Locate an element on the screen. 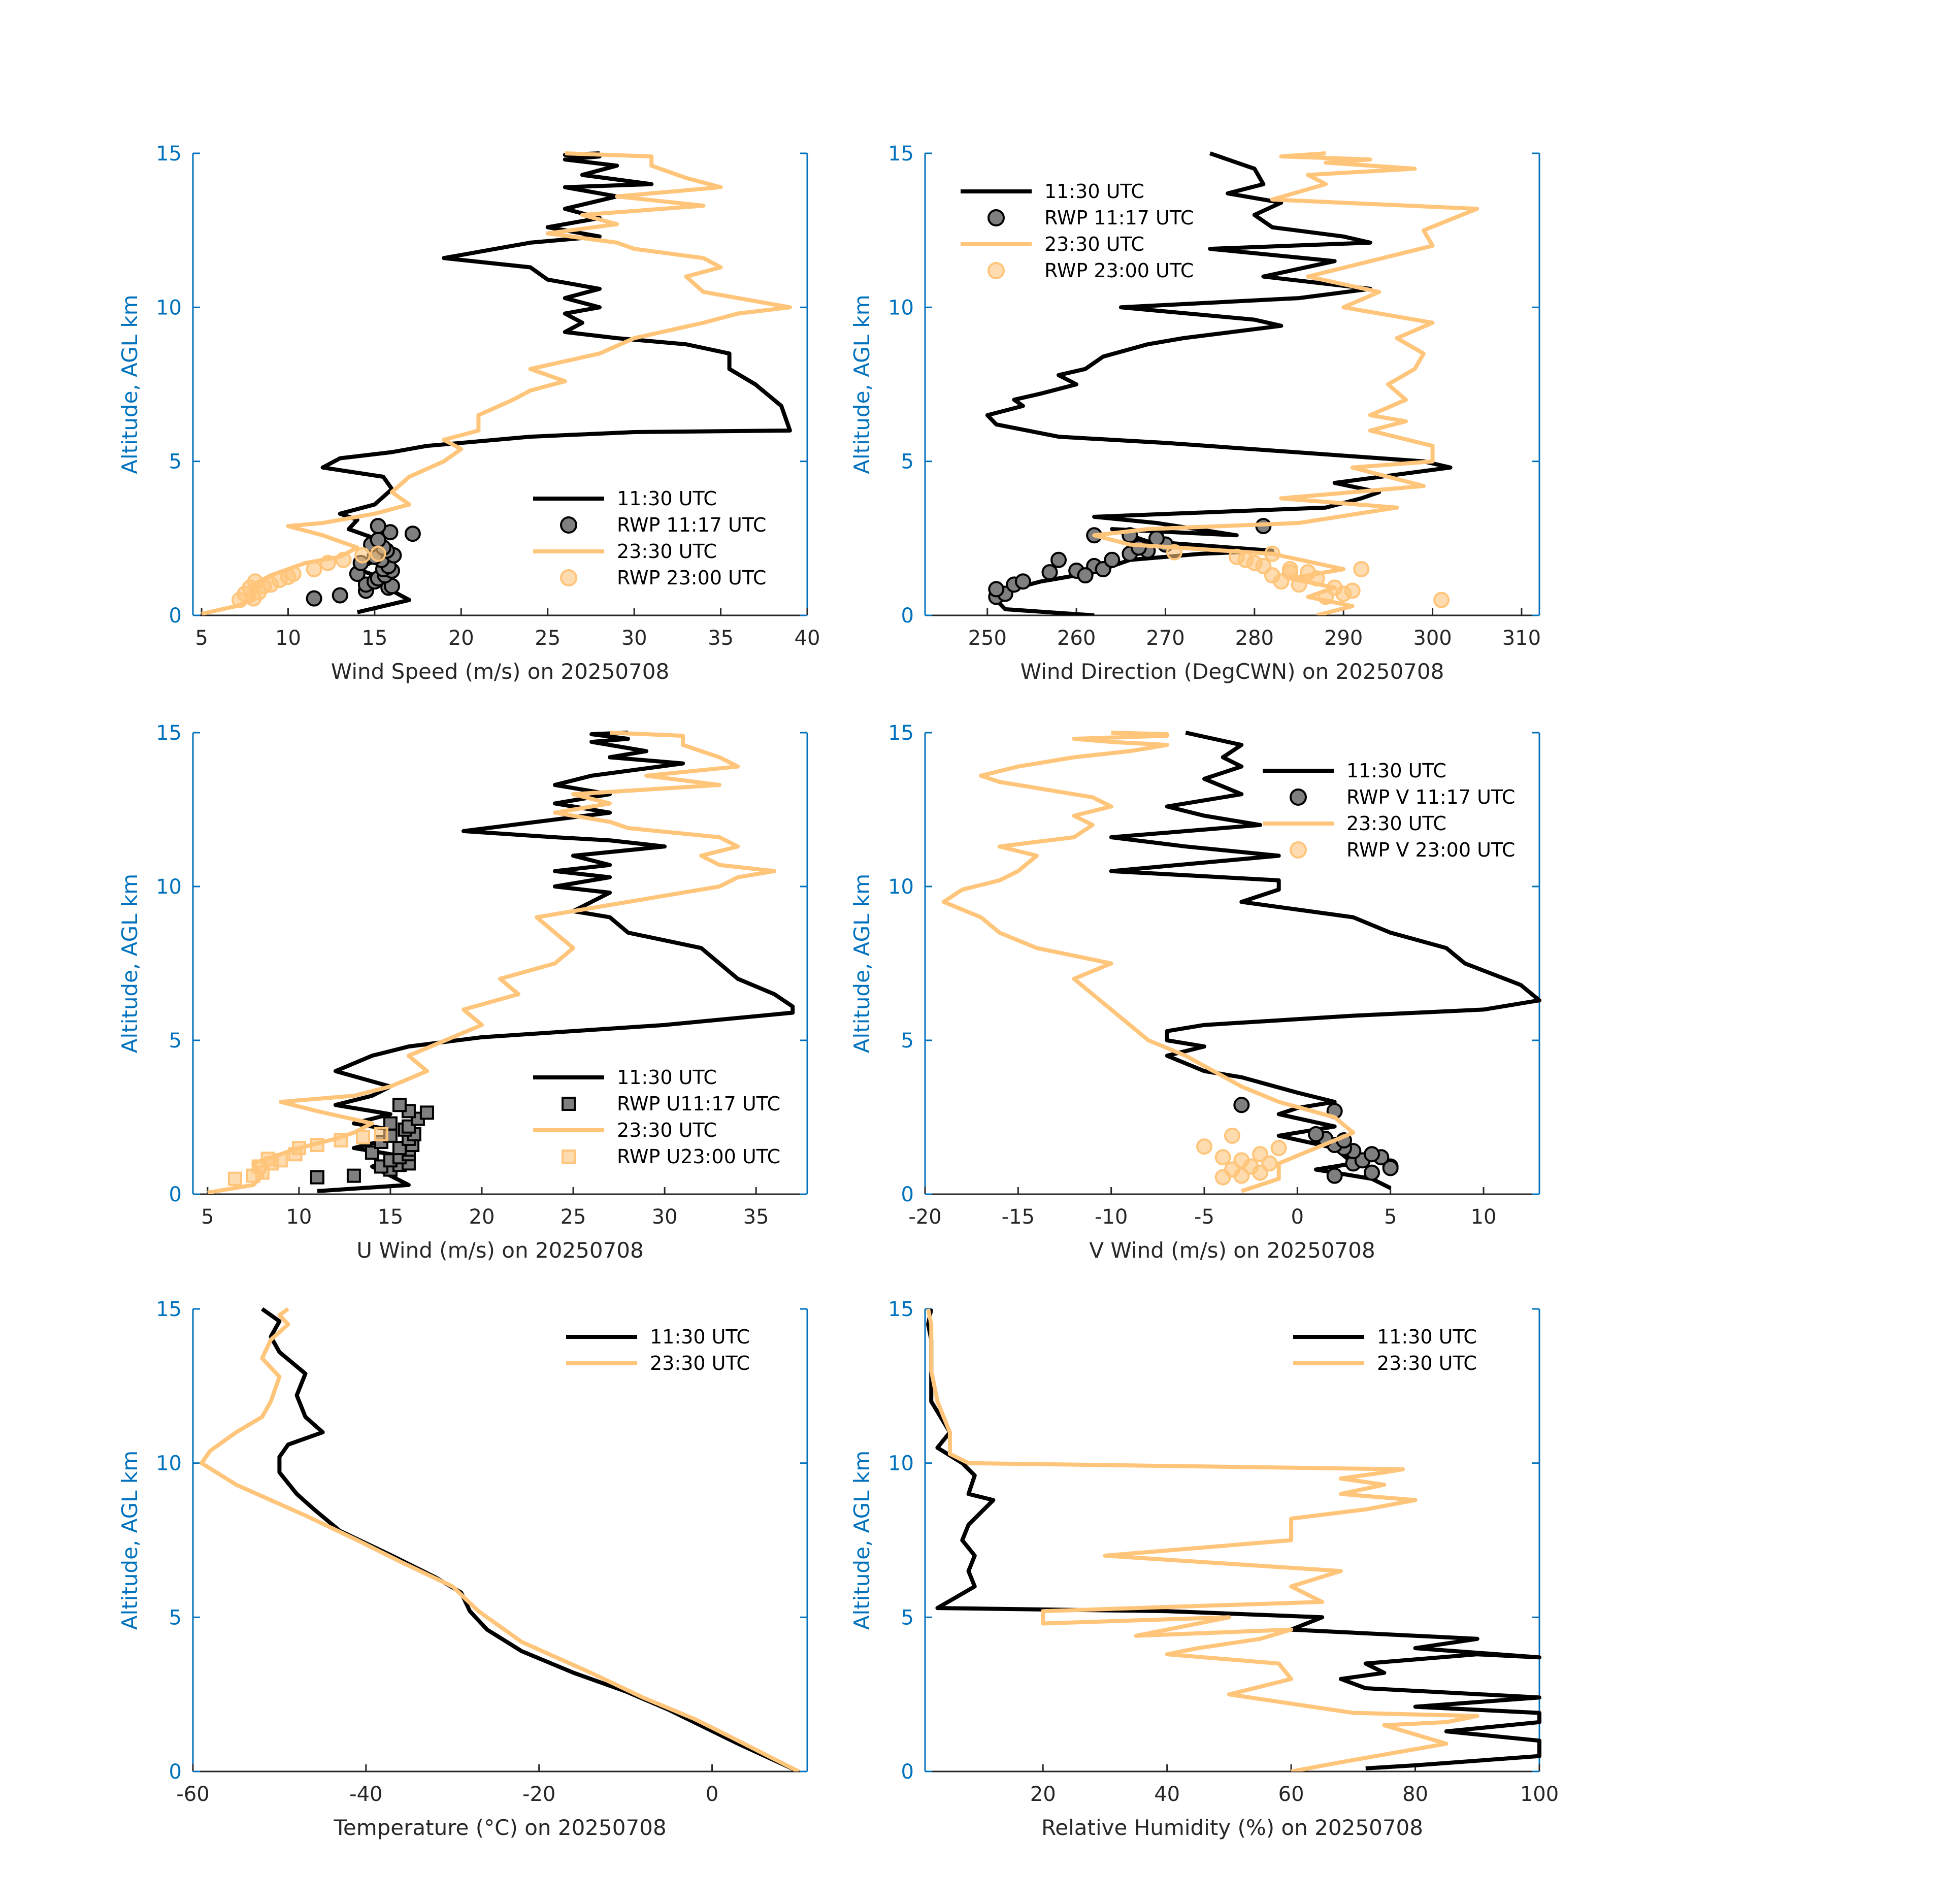 The width and height of the screenshot is (1942, 1904). x-tick-label: 250 is located at coordinates (987, 639).